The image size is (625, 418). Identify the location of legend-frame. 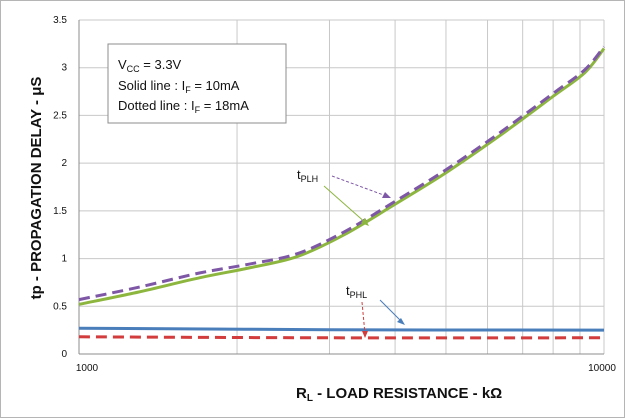
(197, 83).